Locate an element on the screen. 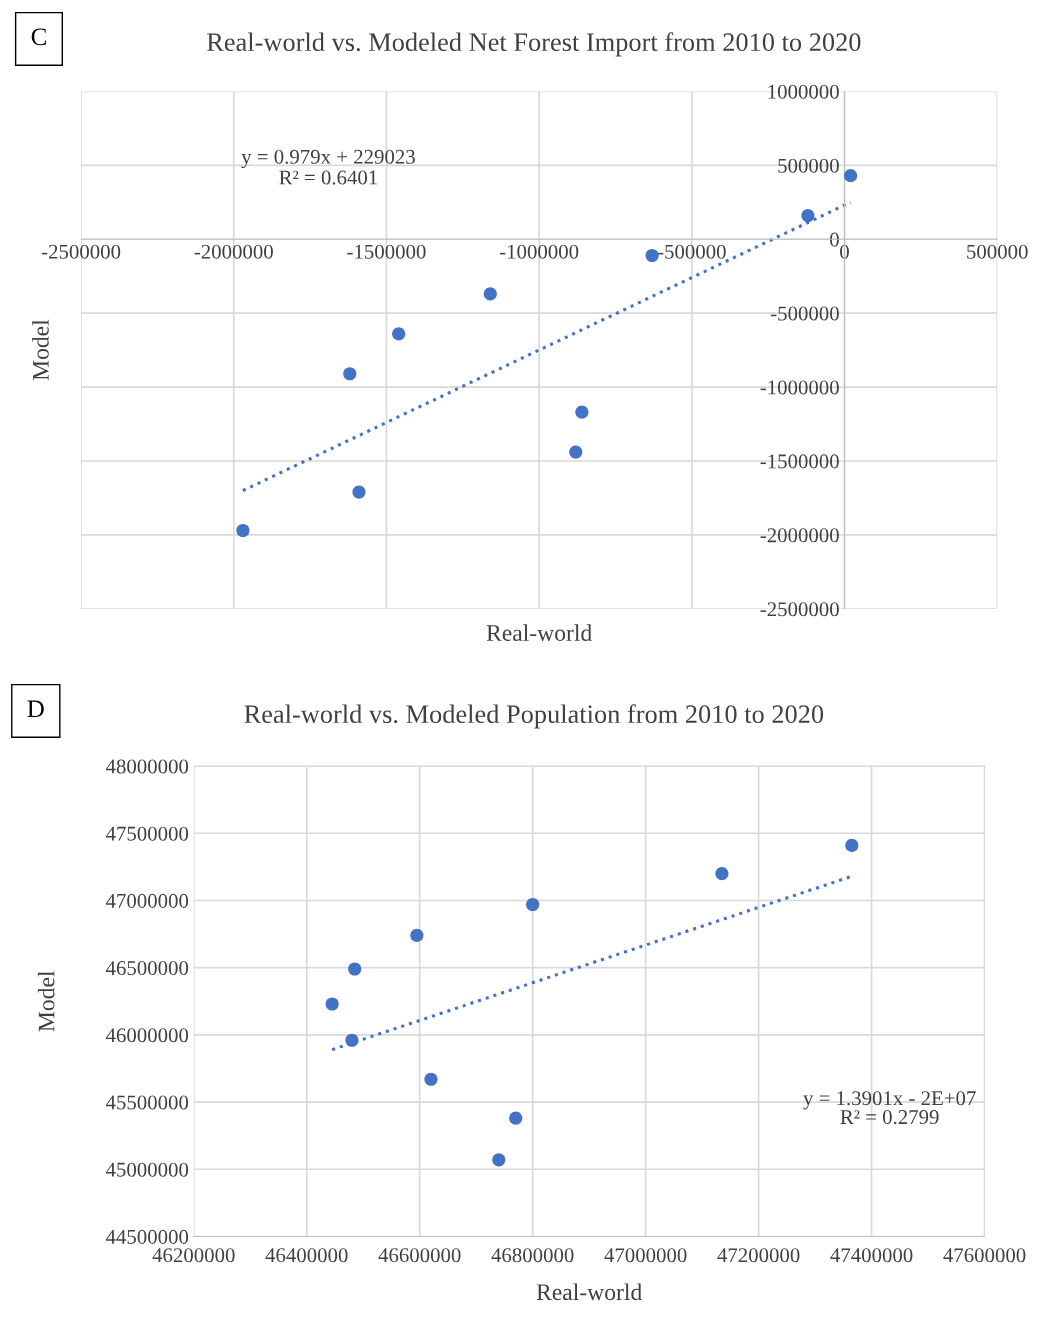 The width and height of the screenshot is (1053, 1344). y-tick-label: -1000000 is located at coordinates (799, 387).